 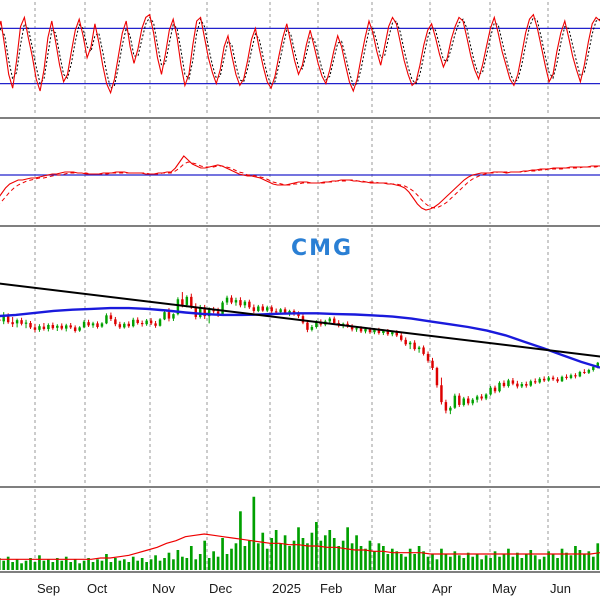 I want to click on x-axis: Sep Oct Nov Dec 2025 Feb Mar Apr May Jun, so click(x=304, y=588).